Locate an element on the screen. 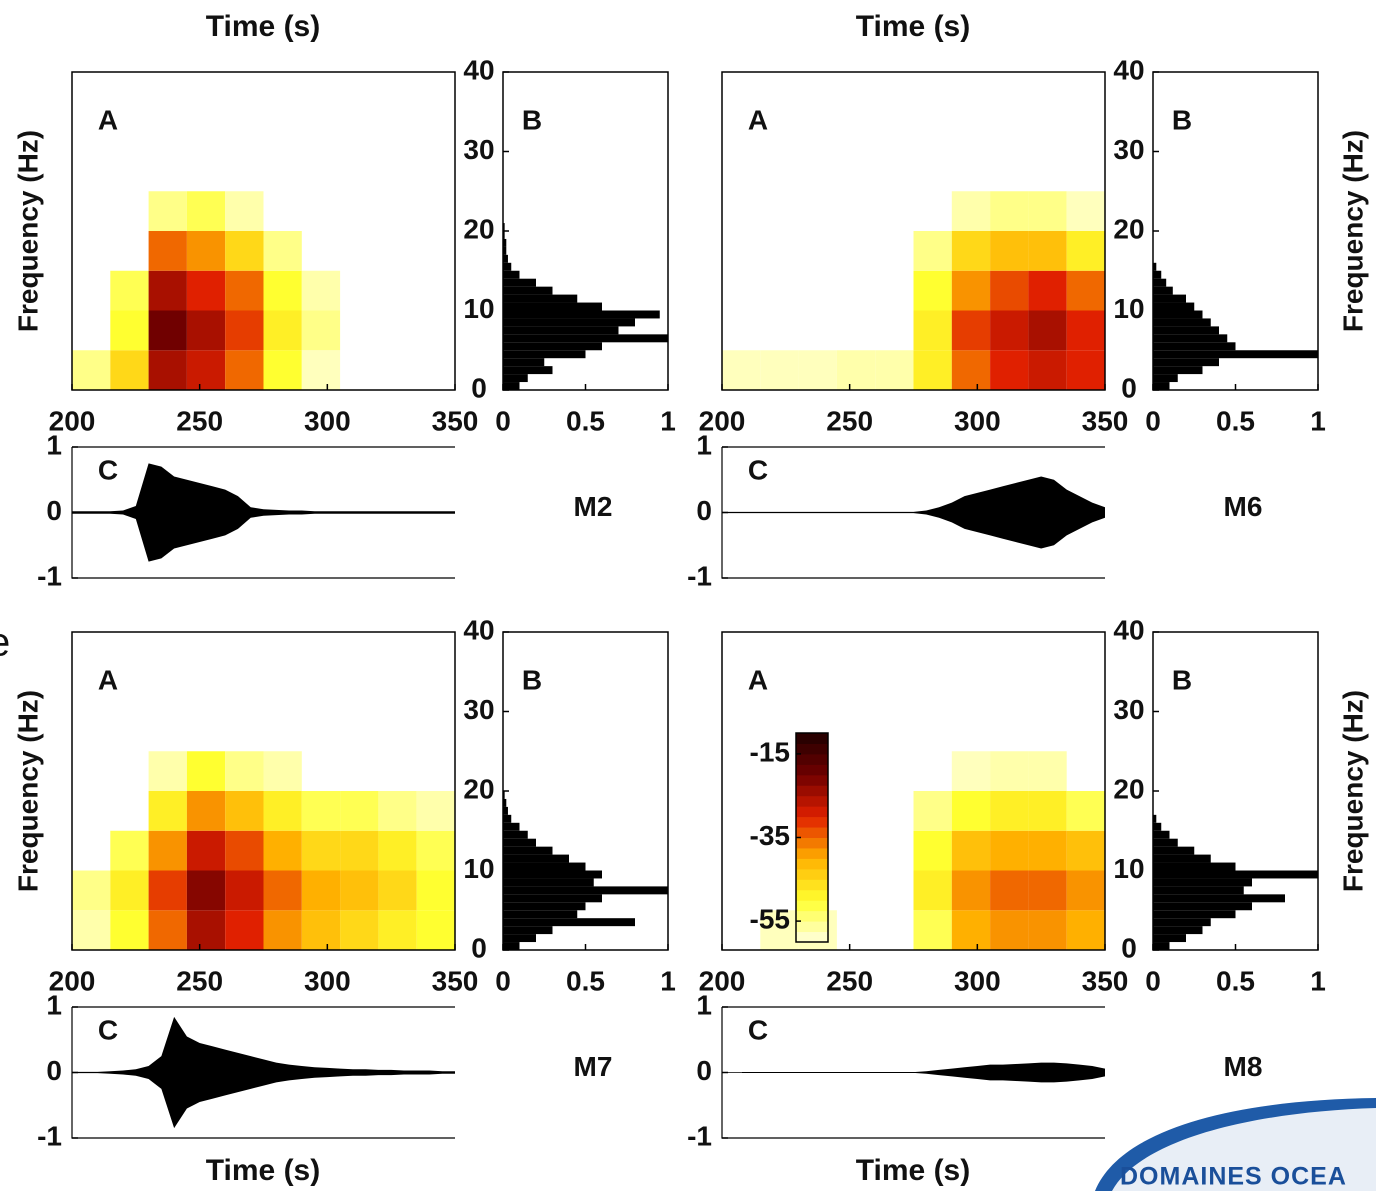 This screenshot has width=1376, height=1191. x-tick-label: 350 is located at coordinates (1105, 420).